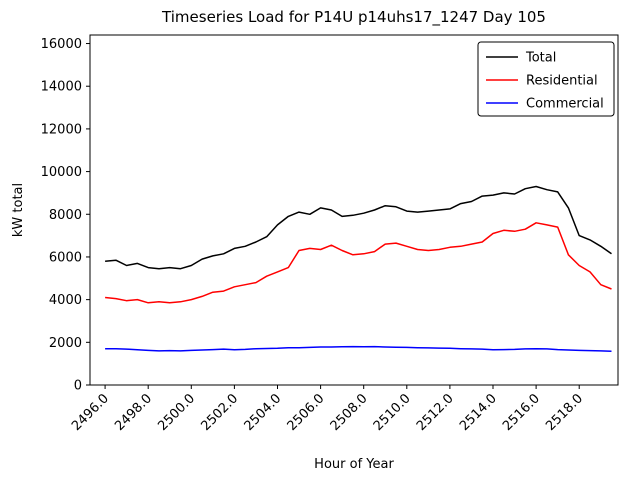 The image size is (640, 480). What do you see at coordinates (354, 464) in the screenshot?
I see `x-axis-label: Hour of Year` at bounding box center [354, 464].